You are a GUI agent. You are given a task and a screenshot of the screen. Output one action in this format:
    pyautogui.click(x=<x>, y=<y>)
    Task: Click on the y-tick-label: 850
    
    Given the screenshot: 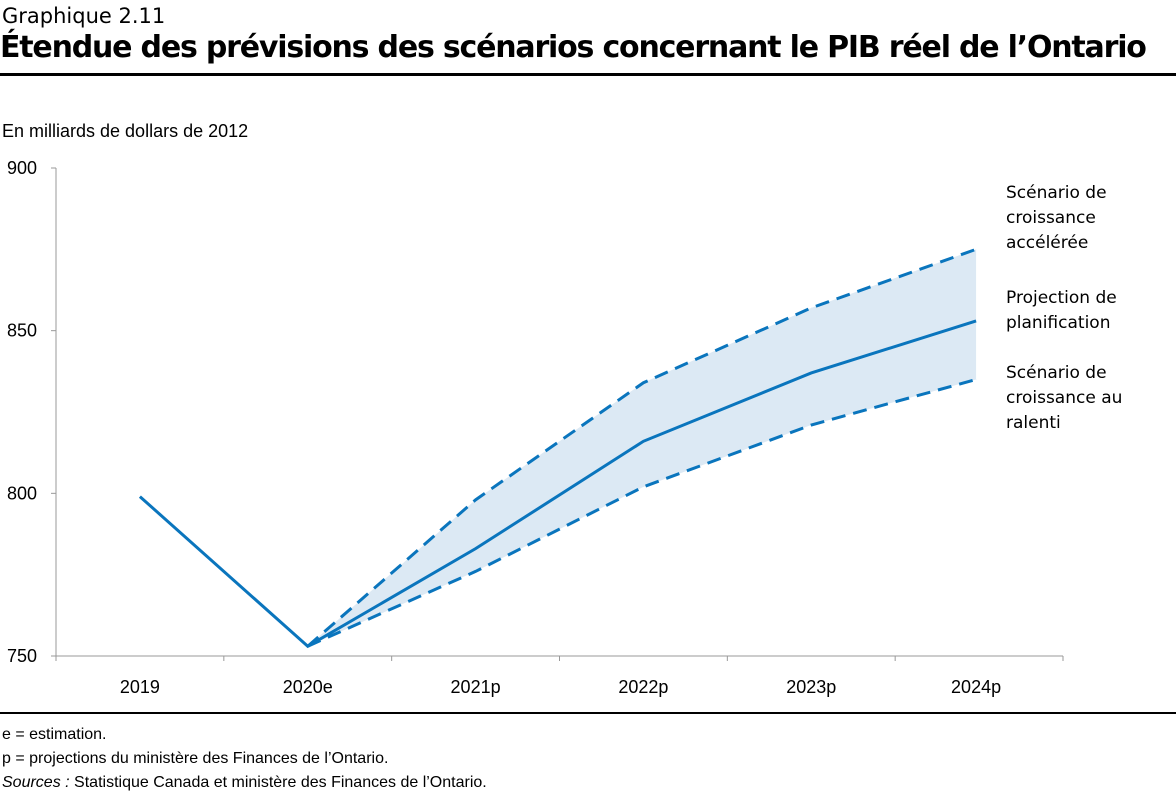 What is the action you would take?
    pyautogui.click(x=22, y=331)
    